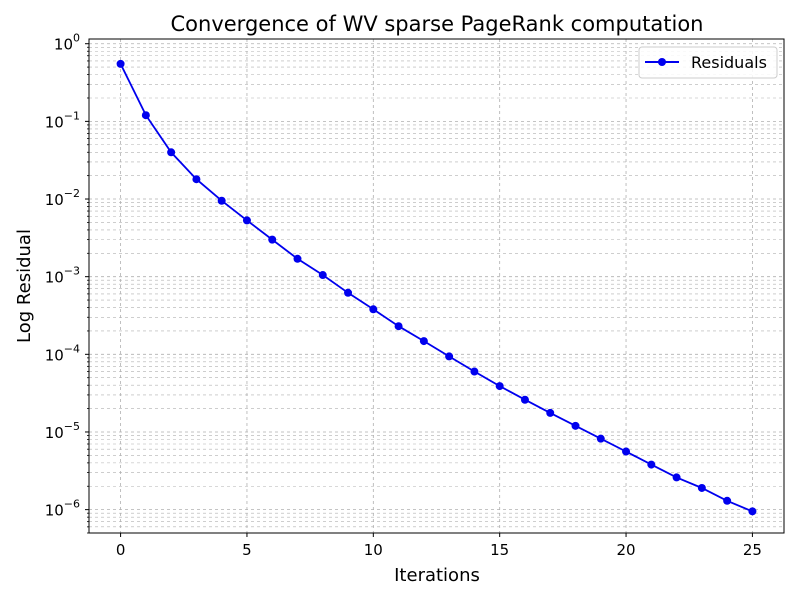 The height and width of the screenshot is (600, 800). What do you see at coordinates (62, 276) in the screenshot?
I see `y-tick-label: 10⁻³` at bounding box center [62, 276].